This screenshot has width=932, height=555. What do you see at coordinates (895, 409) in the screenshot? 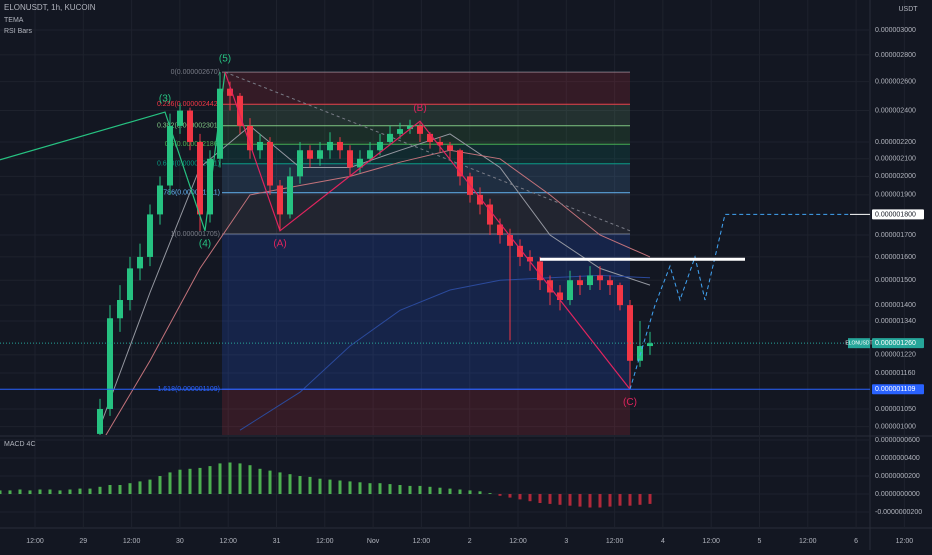
I see `y-tick-label: 0.000001050` at bounding box center [895, 409].